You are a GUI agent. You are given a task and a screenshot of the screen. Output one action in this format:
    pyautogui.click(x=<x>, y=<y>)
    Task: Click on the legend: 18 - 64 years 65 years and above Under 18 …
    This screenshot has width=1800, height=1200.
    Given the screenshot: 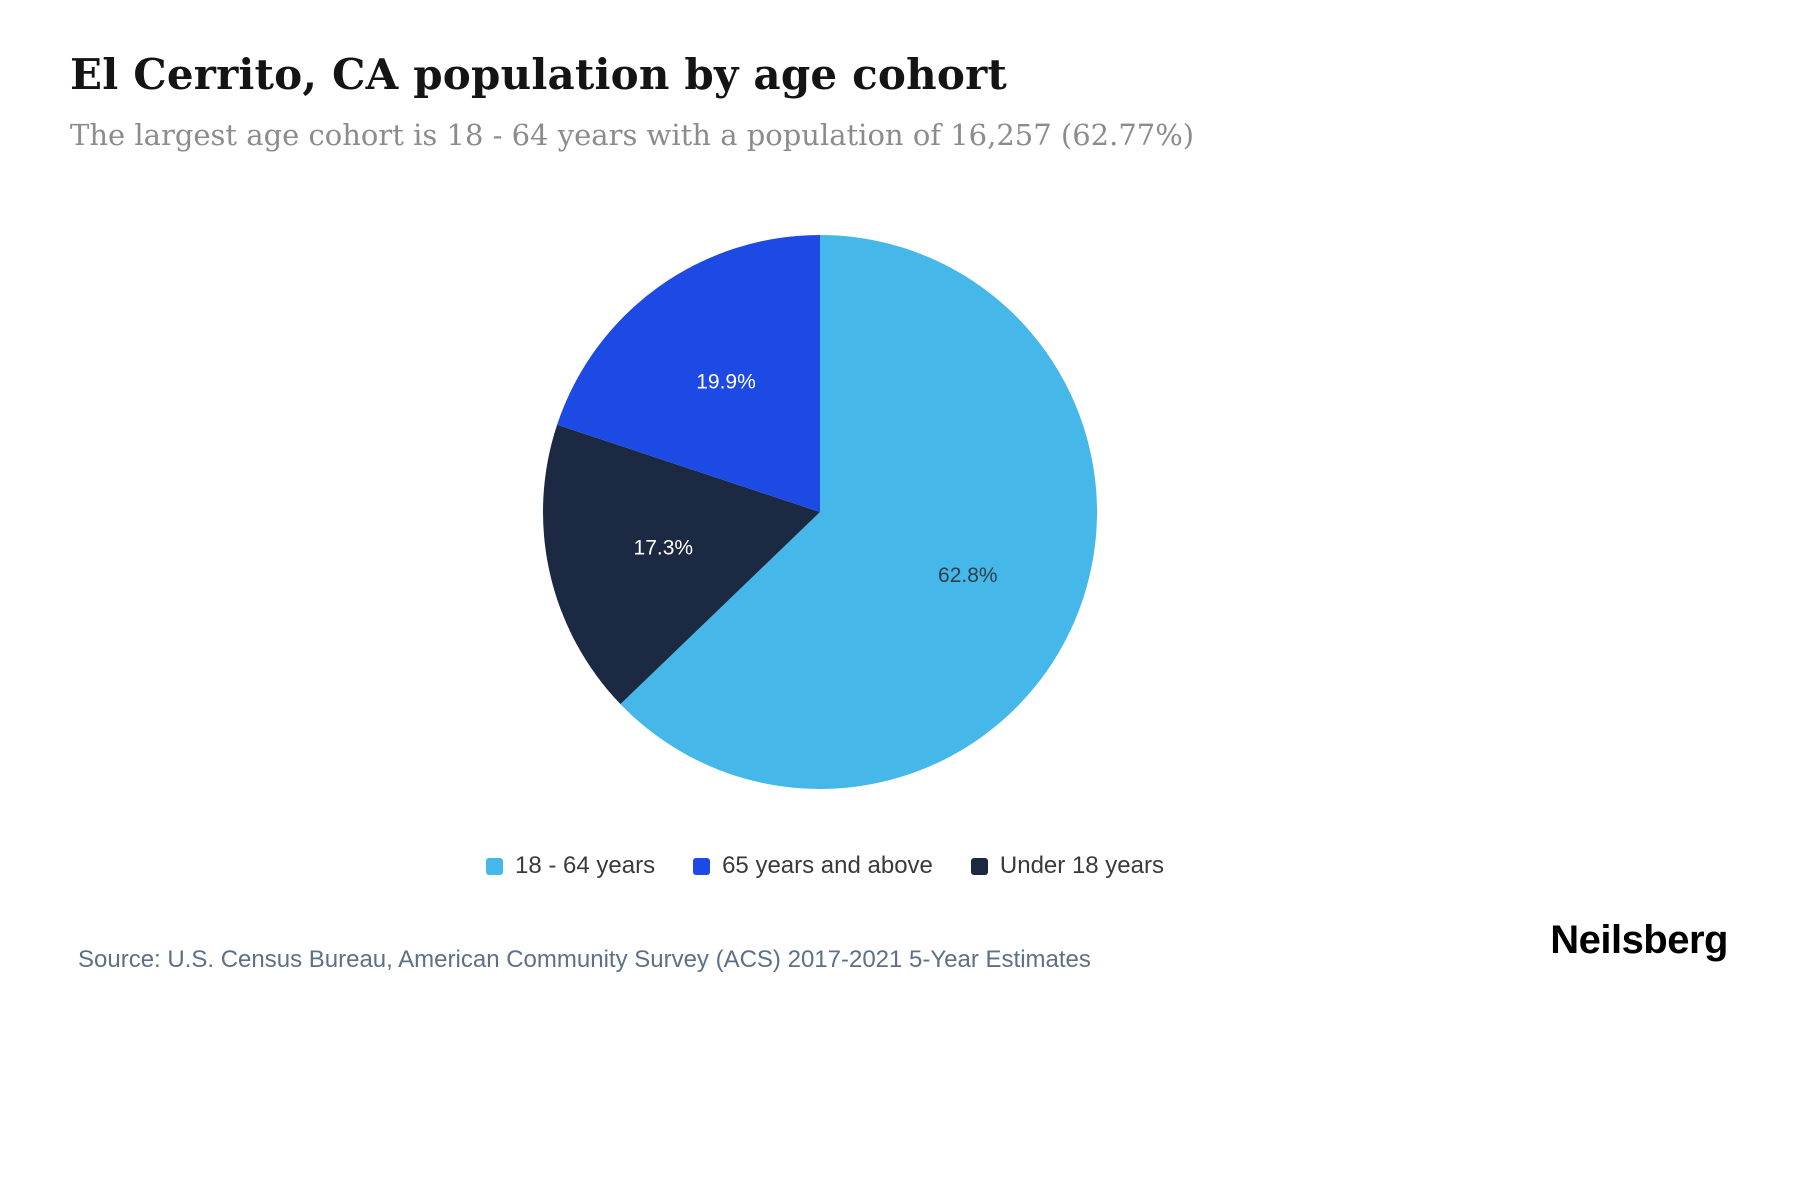 What is the action you would take?
    pyautogui.click(x=825, y=866)
    